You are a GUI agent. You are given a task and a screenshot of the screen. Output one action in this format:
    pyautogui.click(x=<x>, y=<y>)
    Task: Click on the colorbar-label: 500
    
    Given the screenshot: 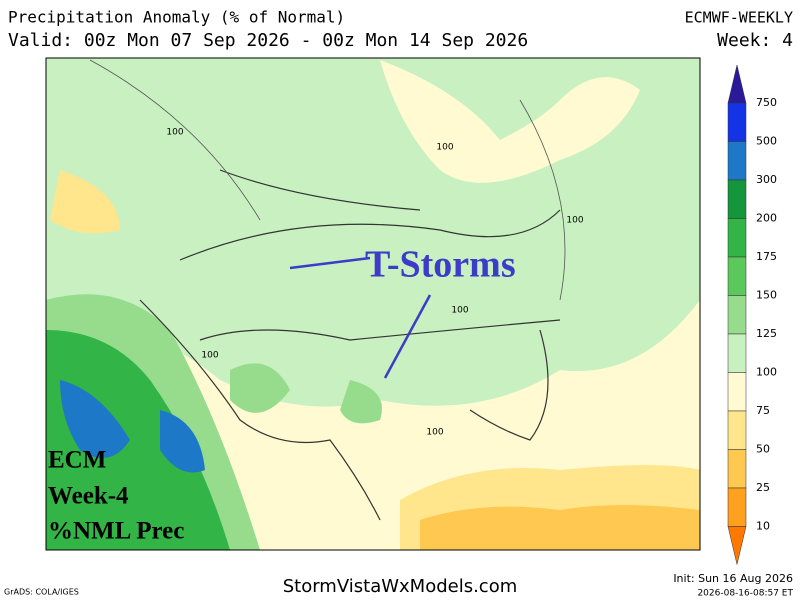 What is the action you would take?
    pyautogui.click(x=766, y=141)
    